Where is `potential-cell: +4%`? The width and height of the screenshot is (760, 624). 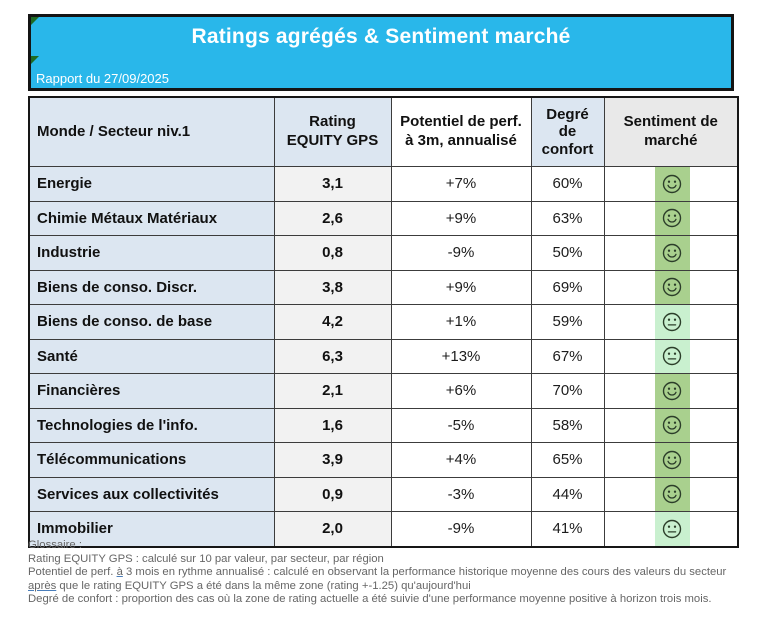
potential-cell: +4% is located at coordinates (461, 460).